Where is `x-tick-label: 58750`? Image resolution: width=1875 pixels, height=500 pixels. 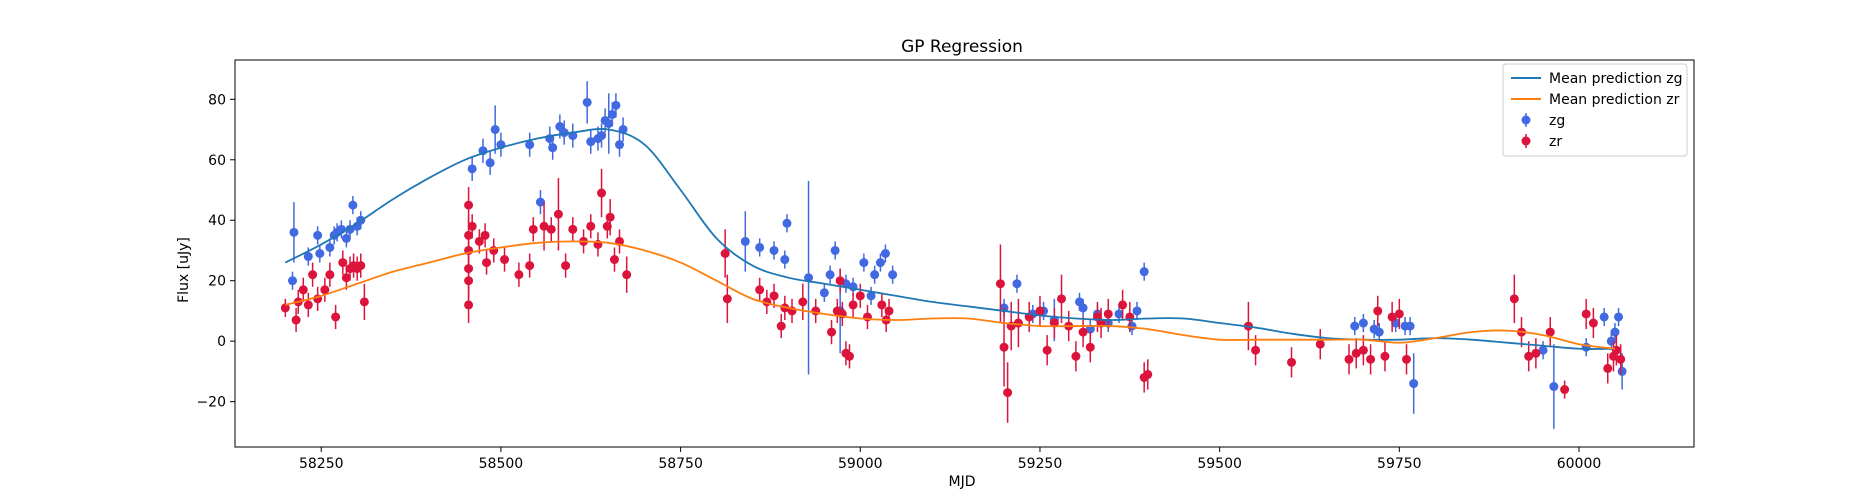 x-tick-label: 58750 is located at coordinates (680, 464).